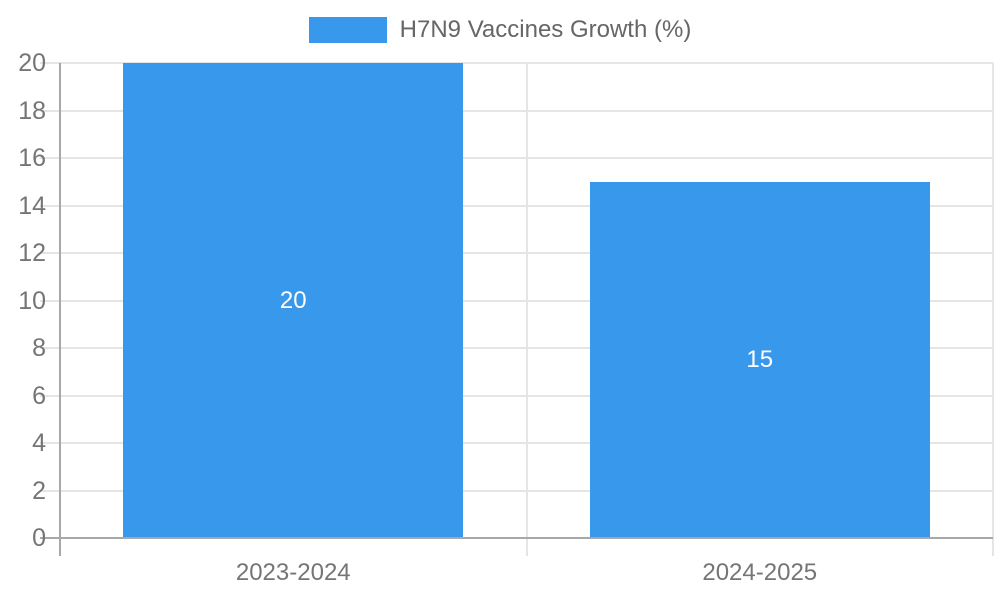  What do you see at coordinates (32, 158) in the screenshot?
I see `y-tick-label-16: 16` at bounding box center [32, 158].